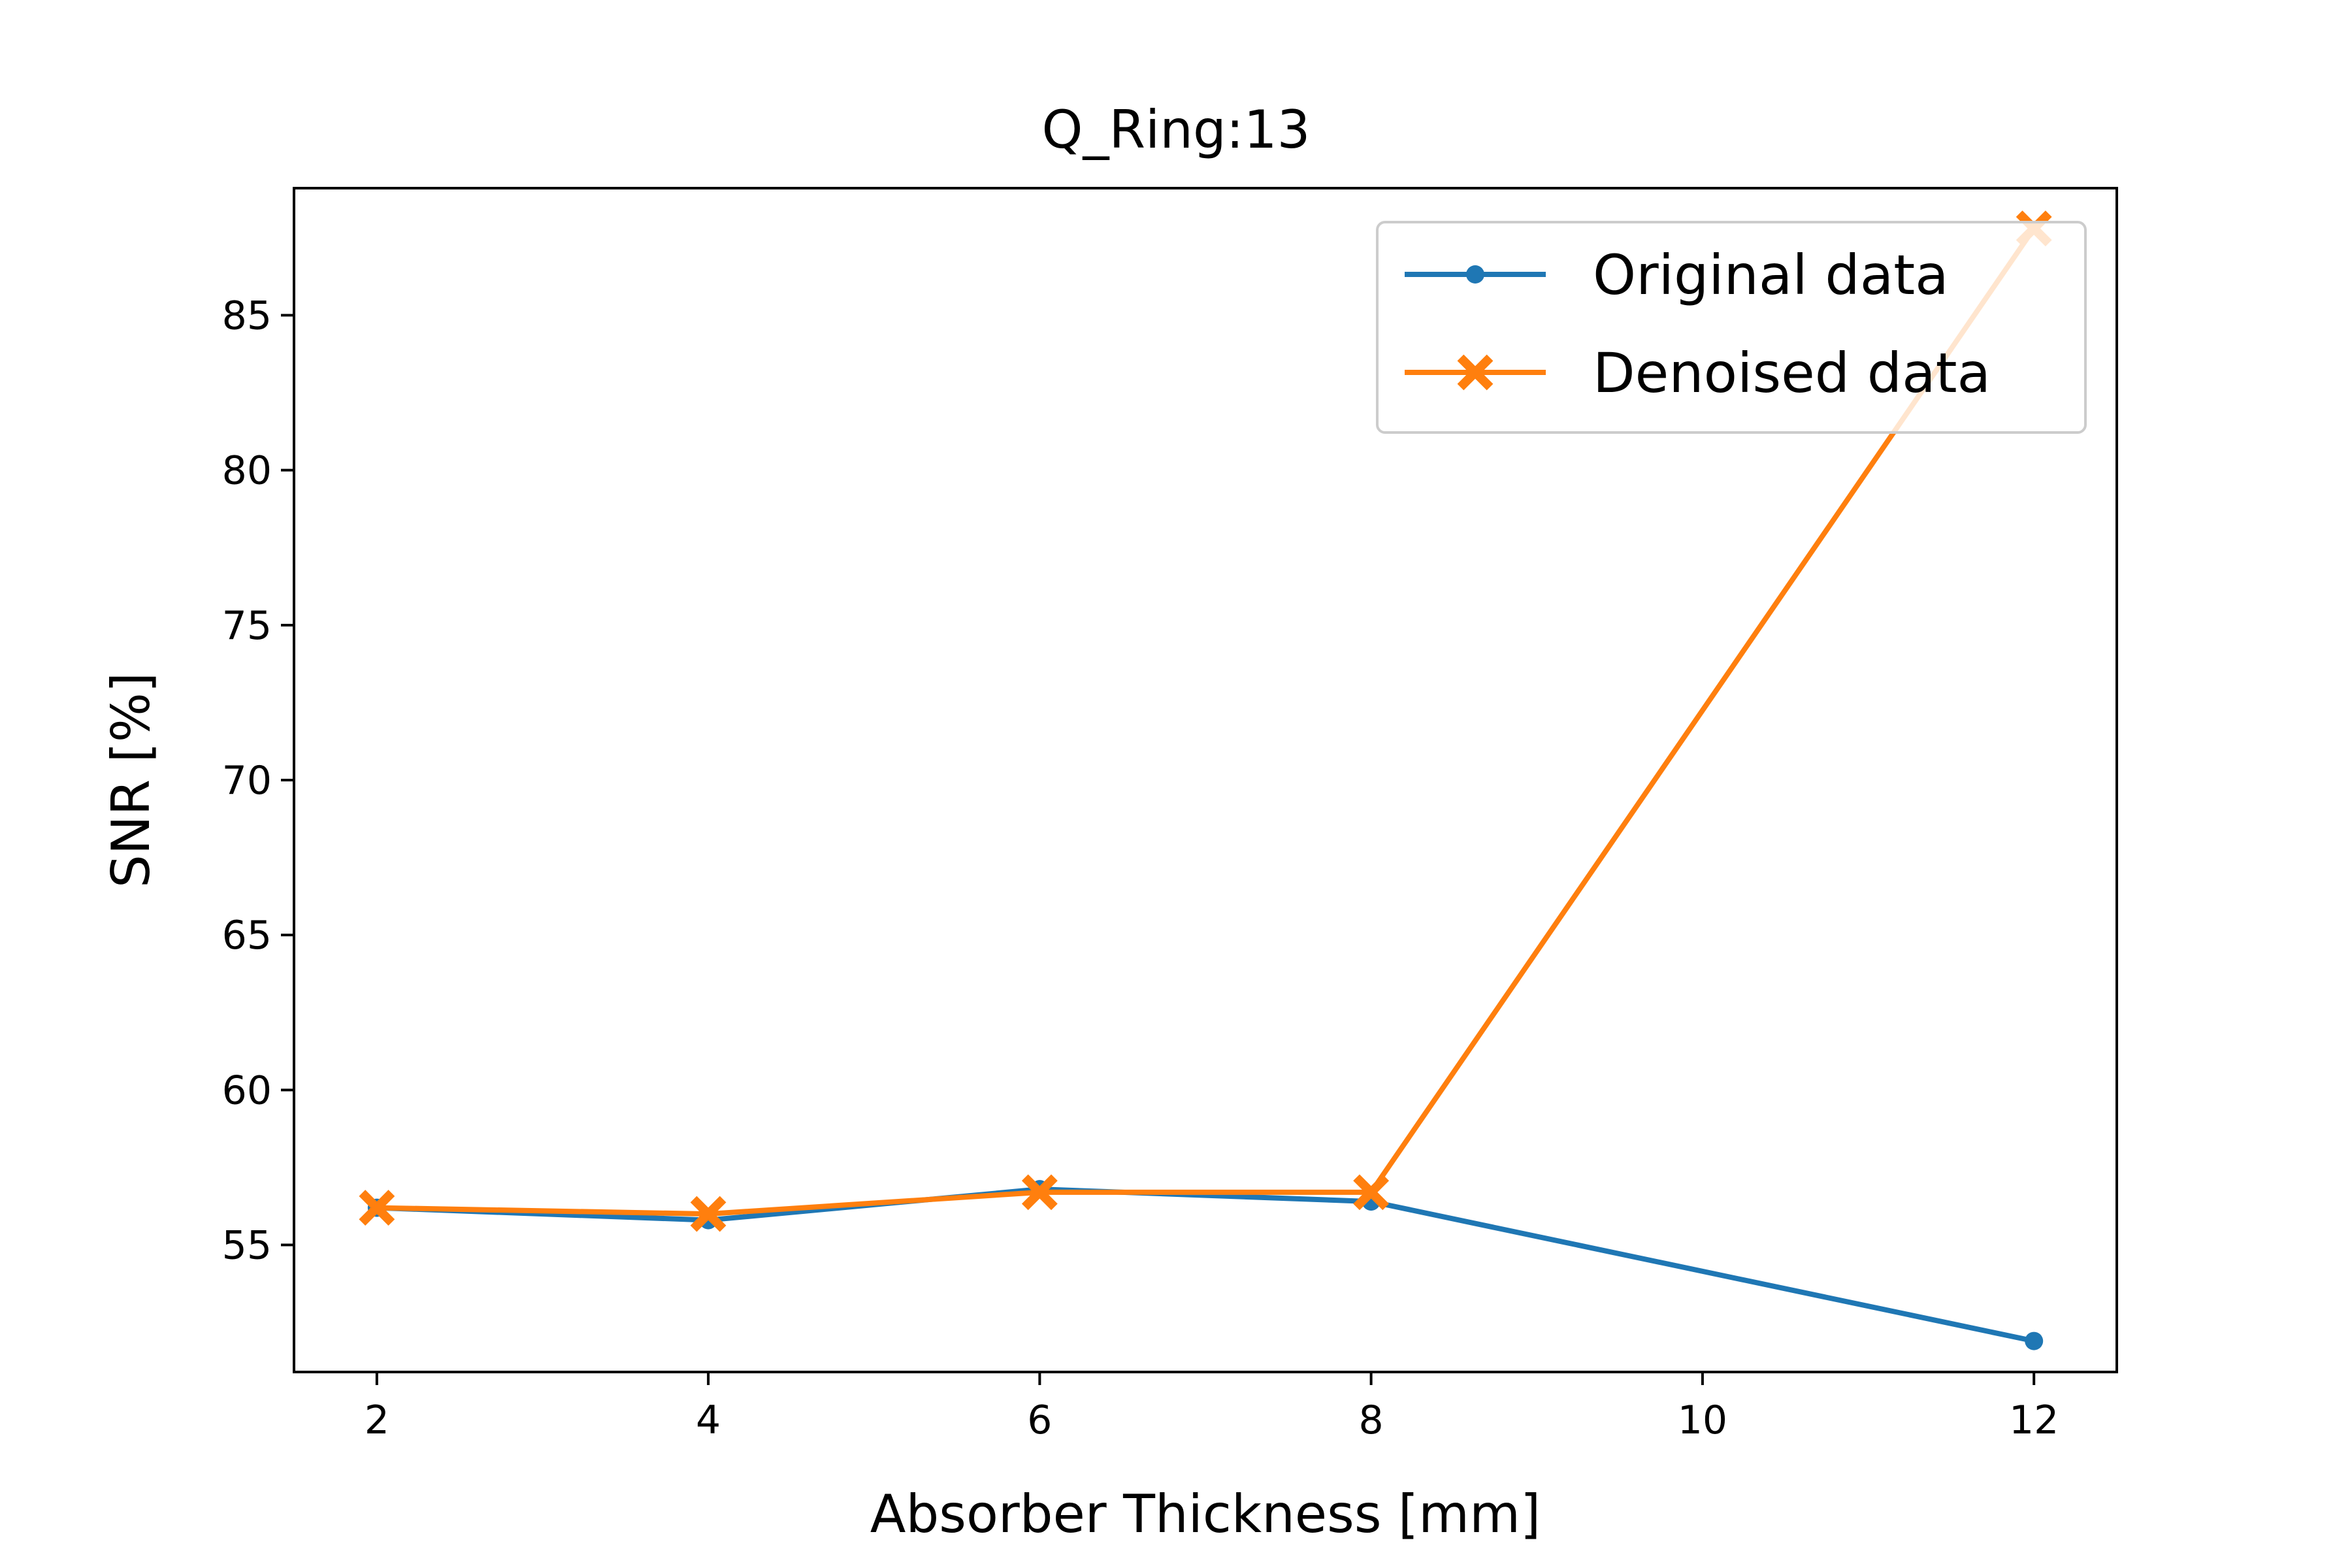  Describe the element at coordinates (247, 1246) in the screenshot. I see `y-tick-label: 55` at that location.